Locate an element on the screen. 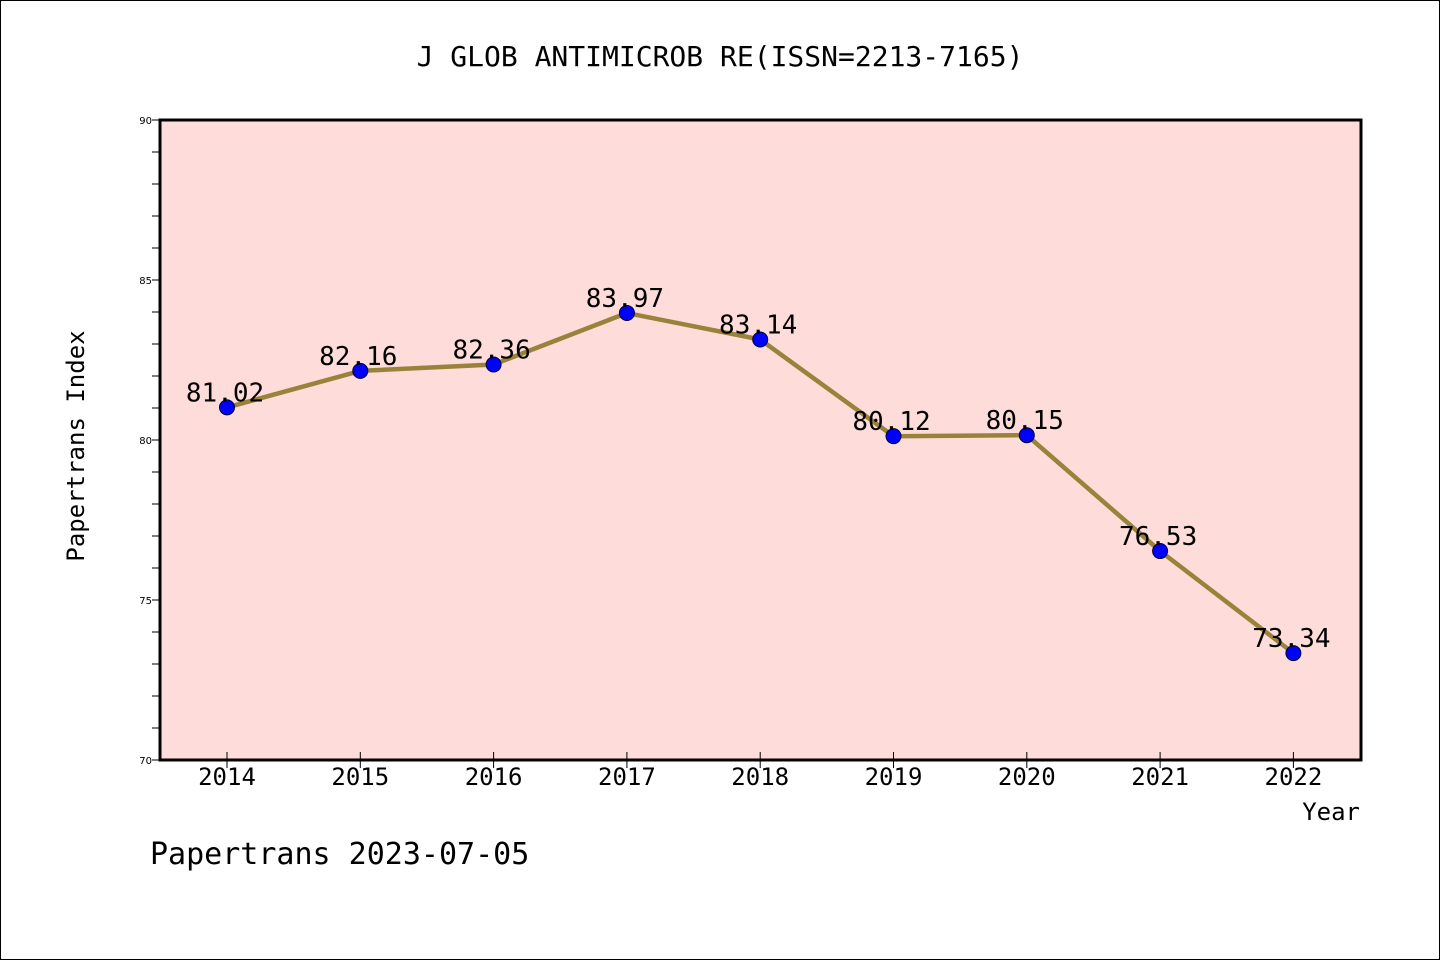 The height and width of the screenshot is (960, 1440). x-axis: 2014 2015 2016 2017 2018 2019 2020 2021 2022 is located at coordinates (760, 771).